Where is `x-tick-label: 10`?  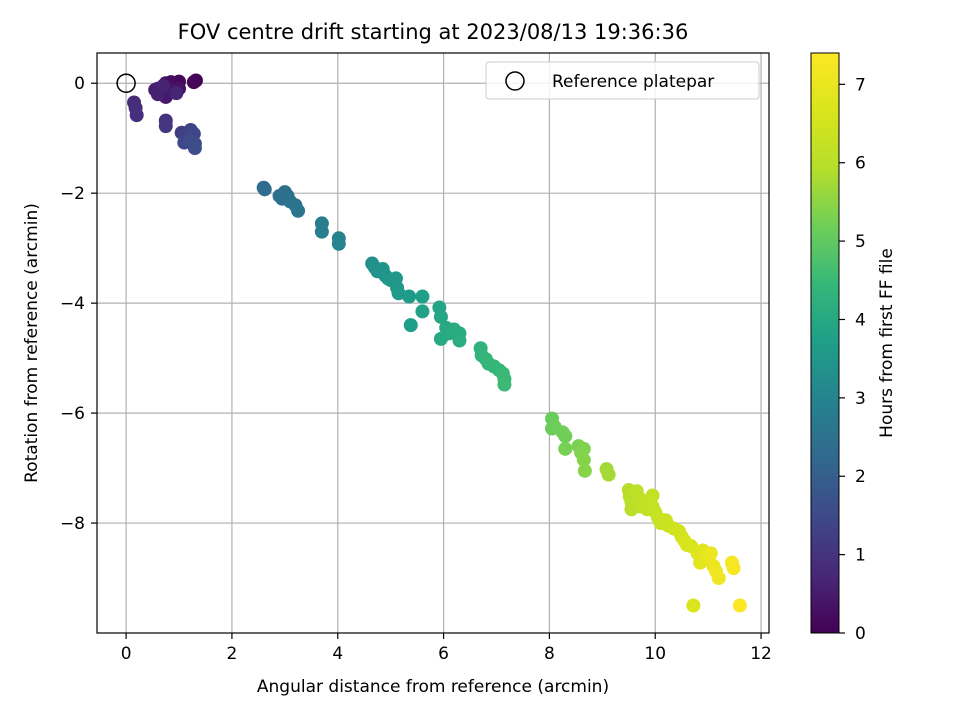 x-tick-label: 10 is located at coordinates (655, 654).